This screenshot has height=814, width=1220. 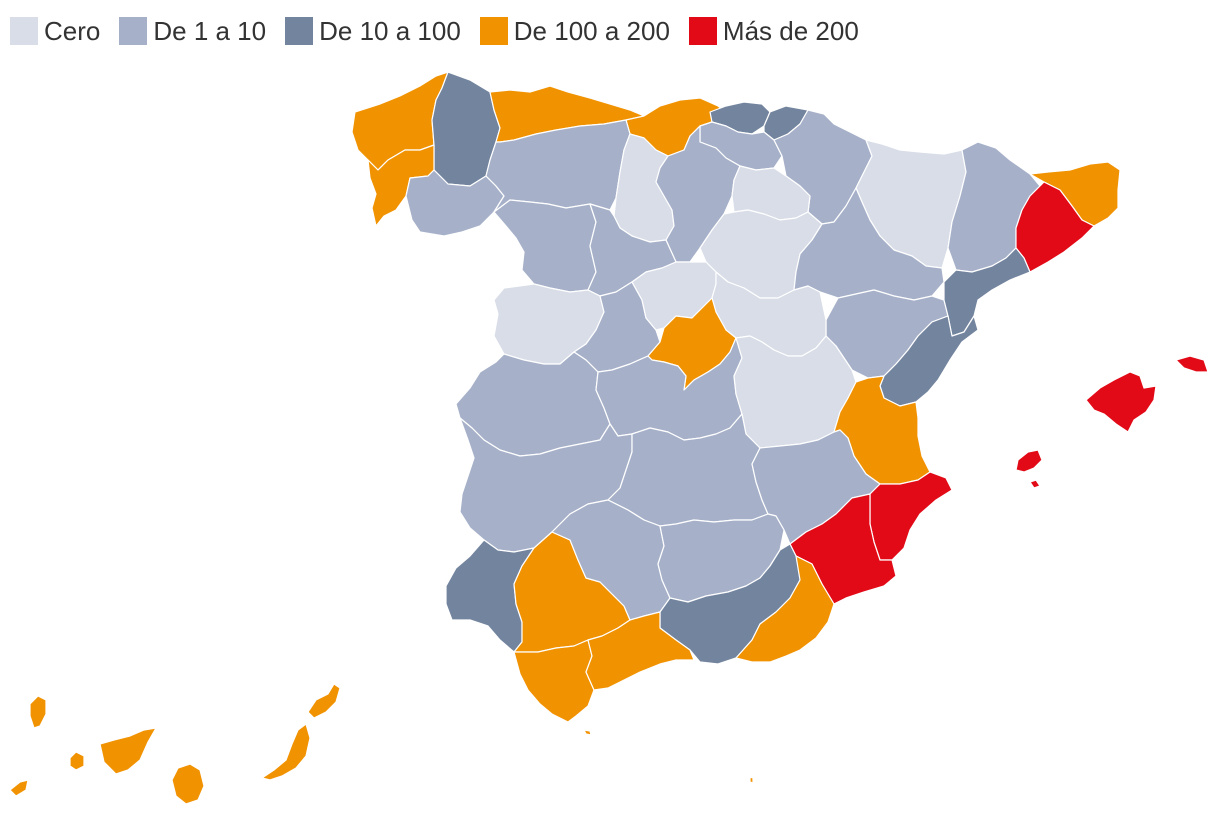 I want to click on island-el-hierro, so click(x=19, y=788).